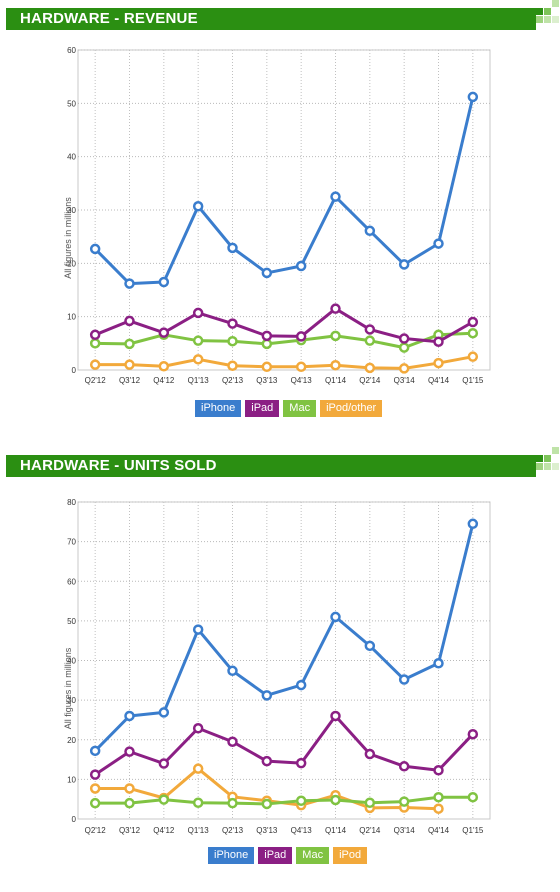  Describe the element at coordinates (439, 830) in the screenshot. I see `x-tick-label: Q4'14` at that location.